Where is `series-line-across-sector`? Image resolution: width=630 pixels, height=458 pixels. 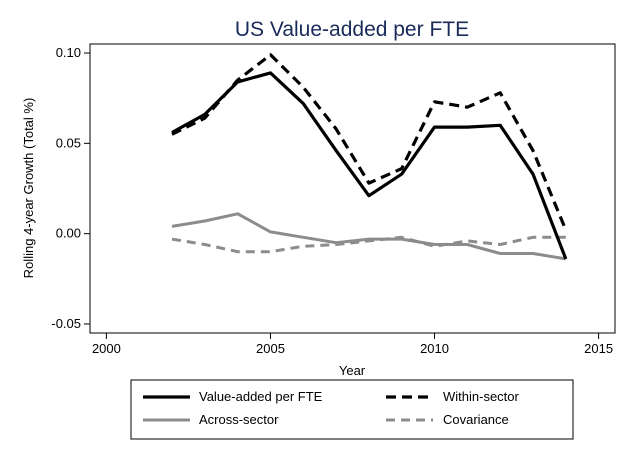
series-line-across-sector is located at coordinates (369, 236).